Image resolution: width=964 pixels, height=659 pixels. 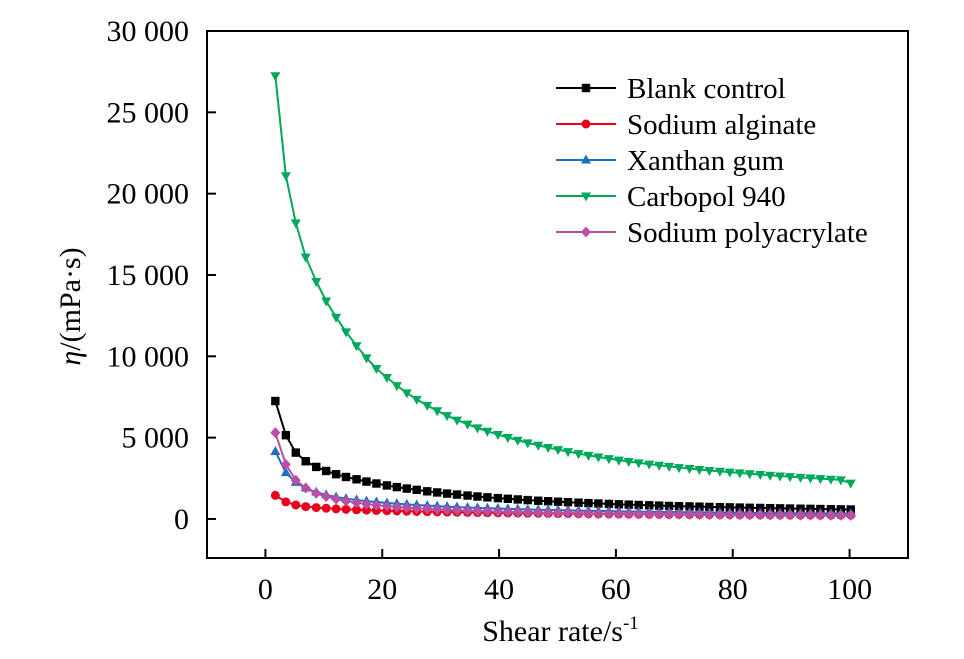 I want to click on y-tick-label: 25 000, so click(x=148, y=112).